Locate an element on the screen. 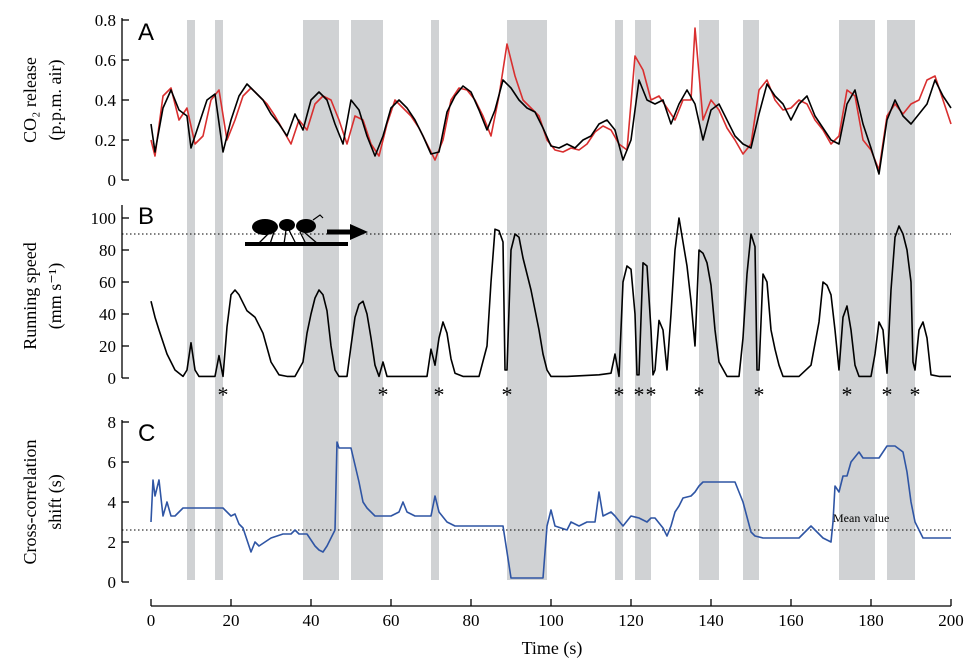 The width and height of the screenshot is (969, 662). y-tick-label-1-2: 40 is located at coordinates (107, 314).